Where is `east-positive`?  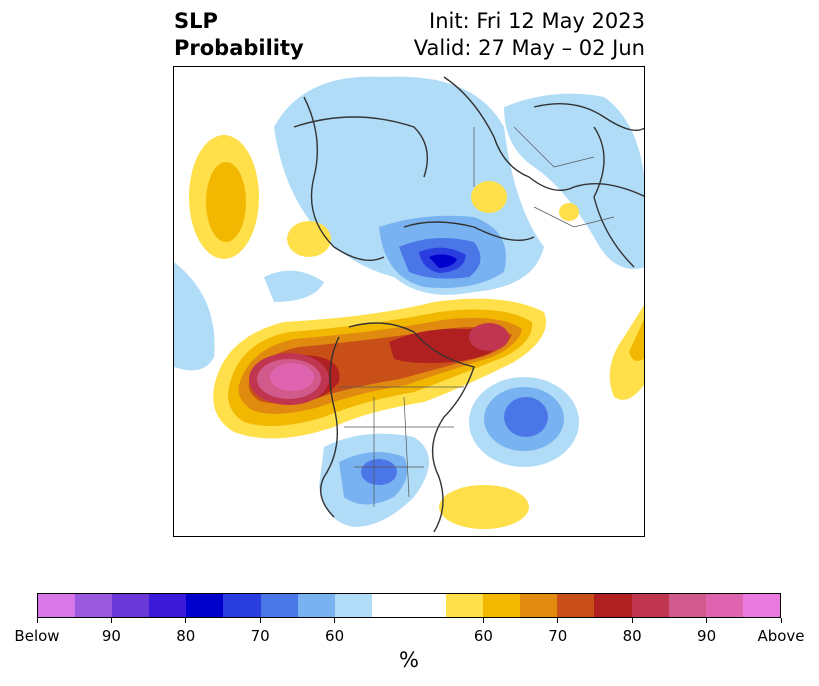 east-positive is located at coordinates (626, 352).